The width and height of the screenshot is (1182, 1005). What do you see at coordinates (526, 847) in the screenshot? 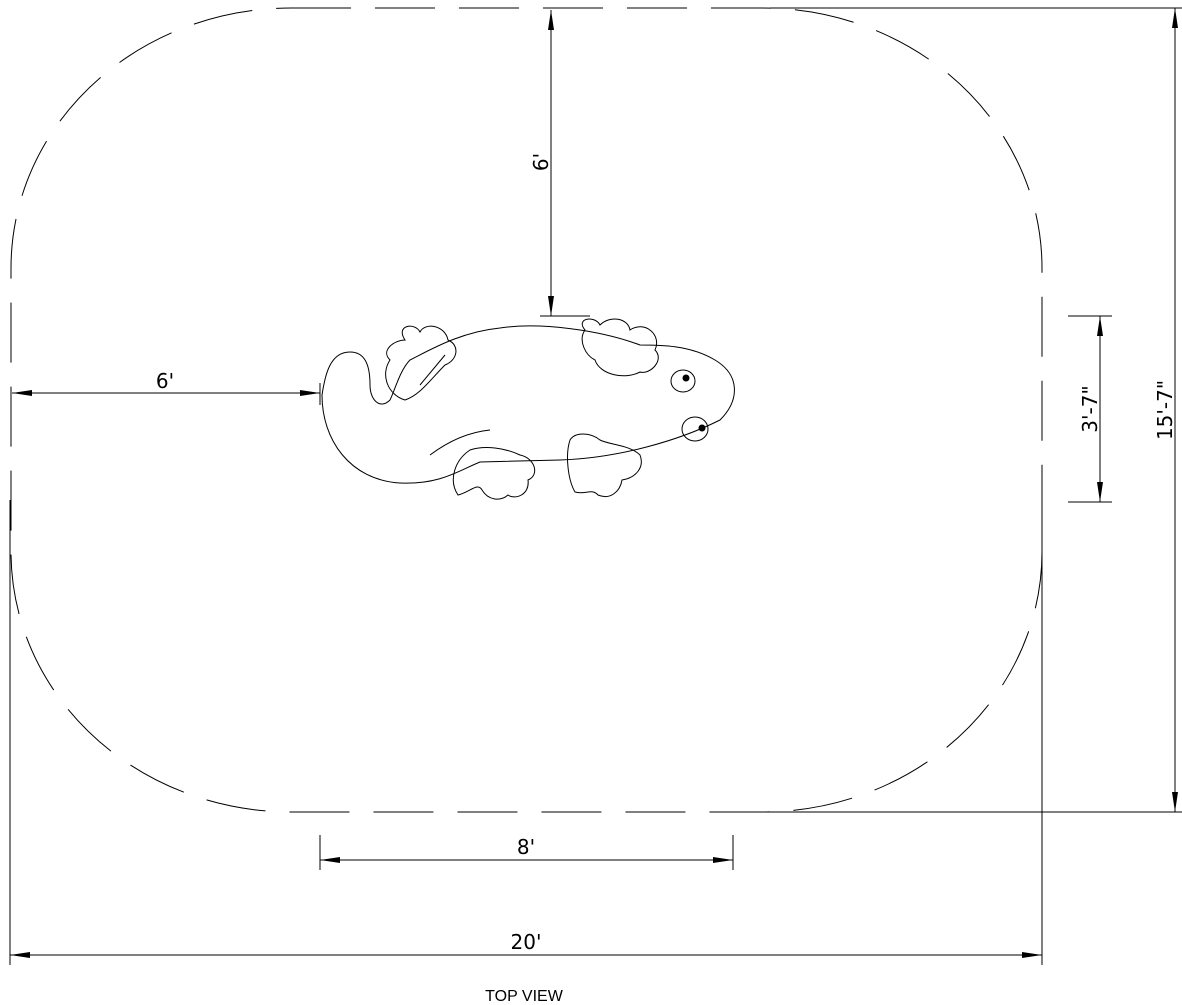
I see `dim-label: 8'` at bounding box center [526, 847].